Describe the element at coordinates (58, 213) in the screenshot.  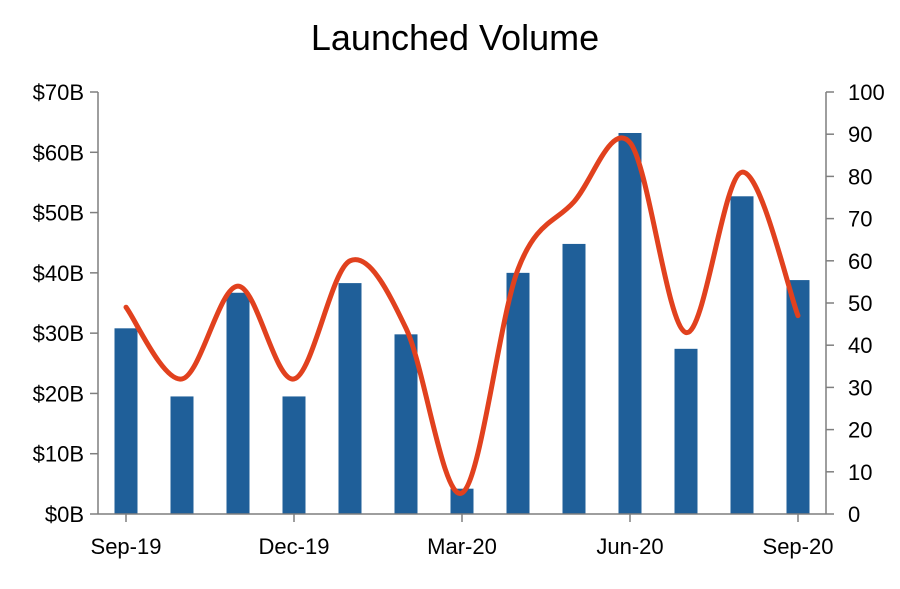
I see `left-tick-label: $50B` at that location.